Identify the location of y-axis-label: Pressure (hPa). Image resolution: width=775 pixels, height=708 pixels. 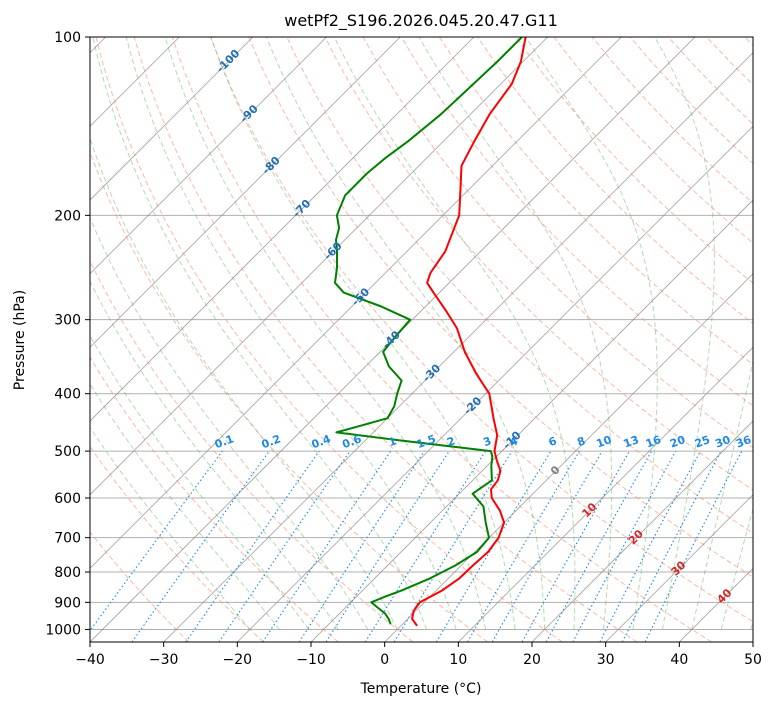
(20, 340).